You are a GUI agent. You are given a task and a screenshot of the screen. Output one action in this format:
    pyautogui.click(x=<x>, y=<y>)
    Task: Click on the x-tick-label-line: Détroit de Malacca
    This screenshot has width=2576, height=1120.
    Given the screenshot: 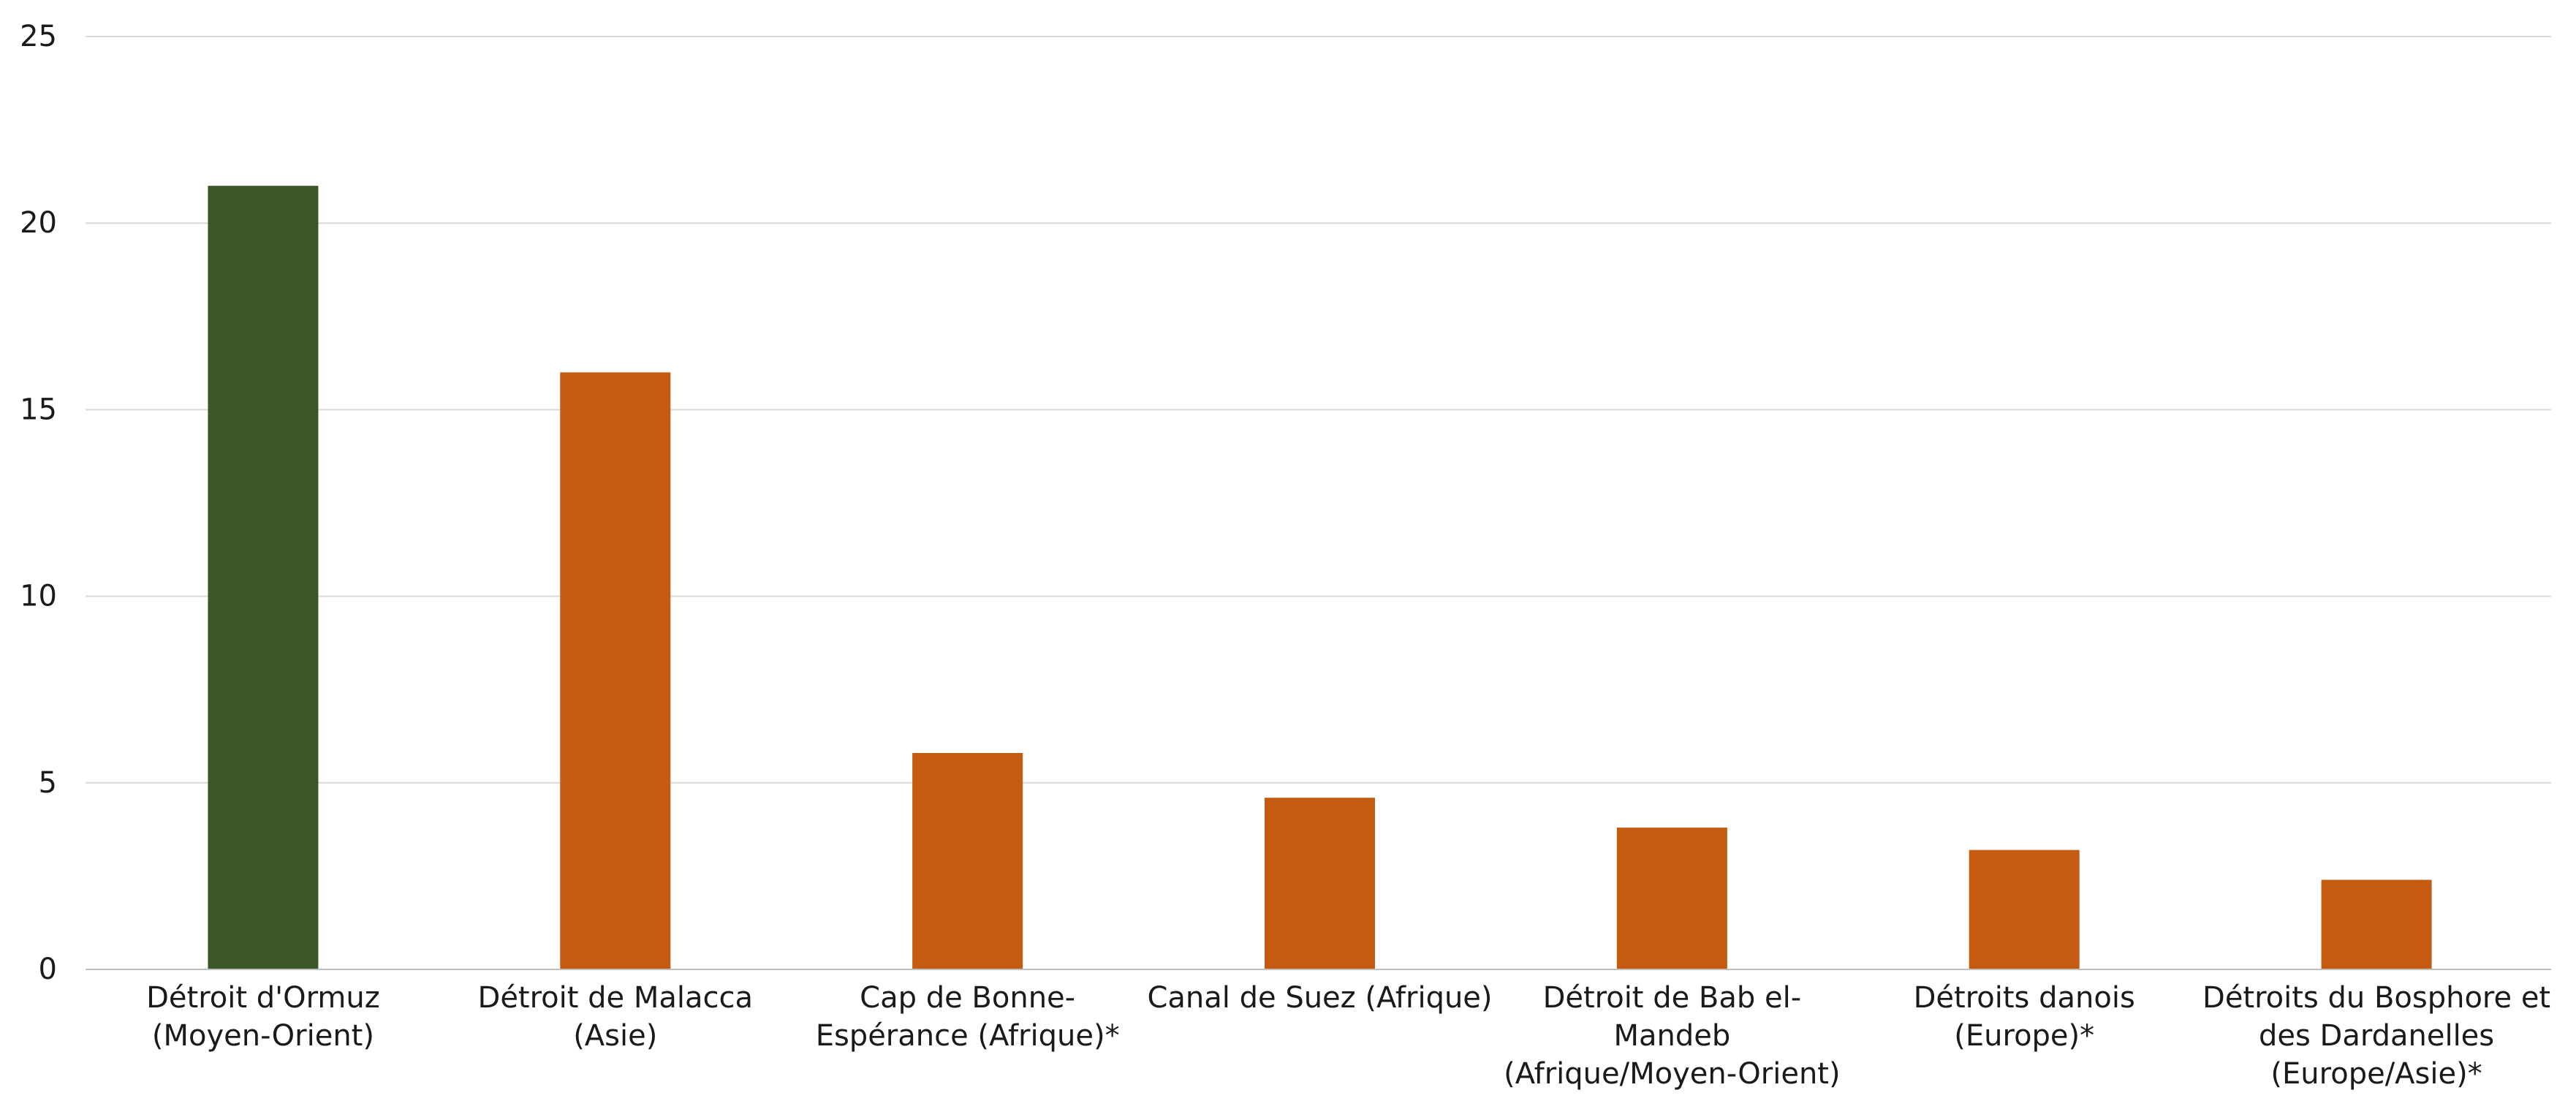 What is the action you would take?
    pyautogui.click(x=616, y=998)
    